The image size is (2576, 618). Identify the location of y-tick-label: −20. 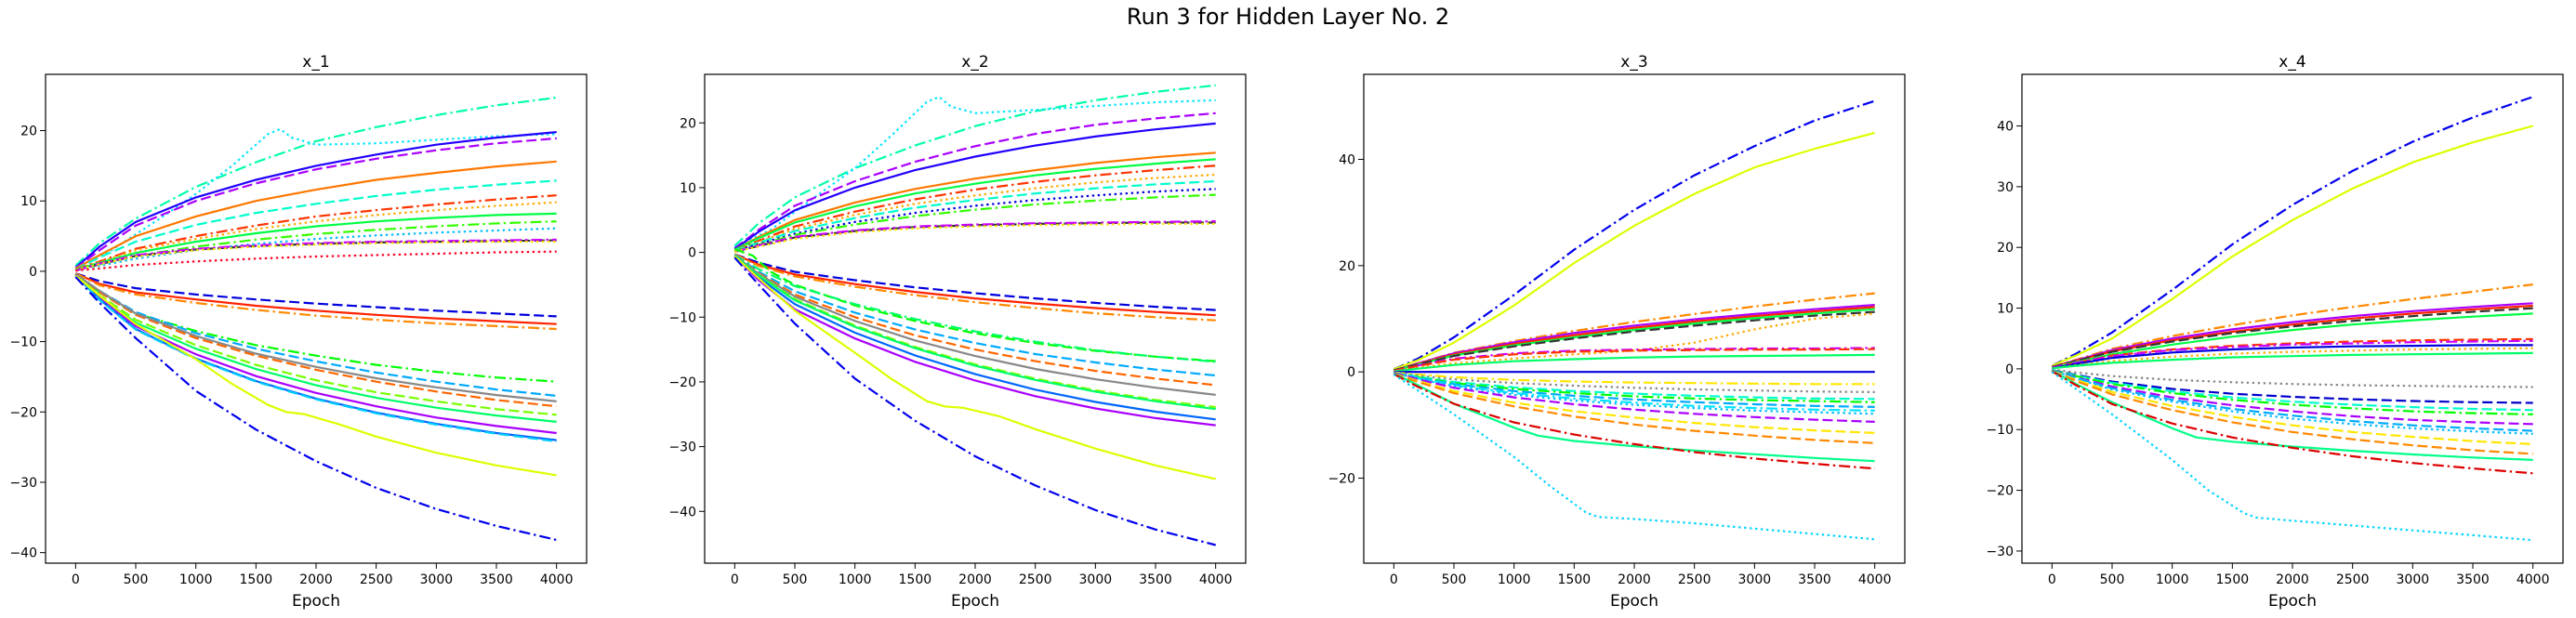
(682, 382).